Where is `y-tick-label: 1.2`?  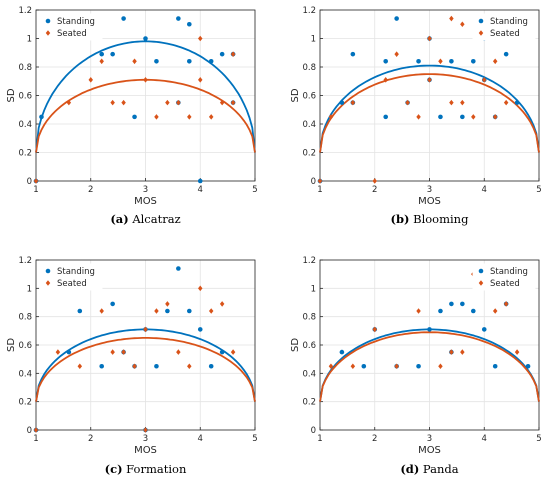
y-tick-label: 1.2 is located at coordinates (309, 261).